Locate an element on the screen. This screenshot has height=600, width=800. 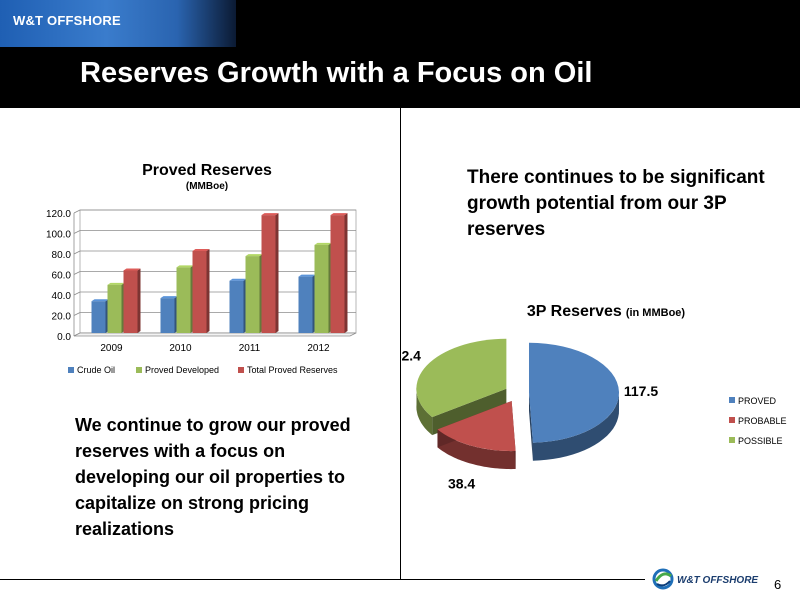
y-tick-label: 100.0 is located at coordinates (58, 235).